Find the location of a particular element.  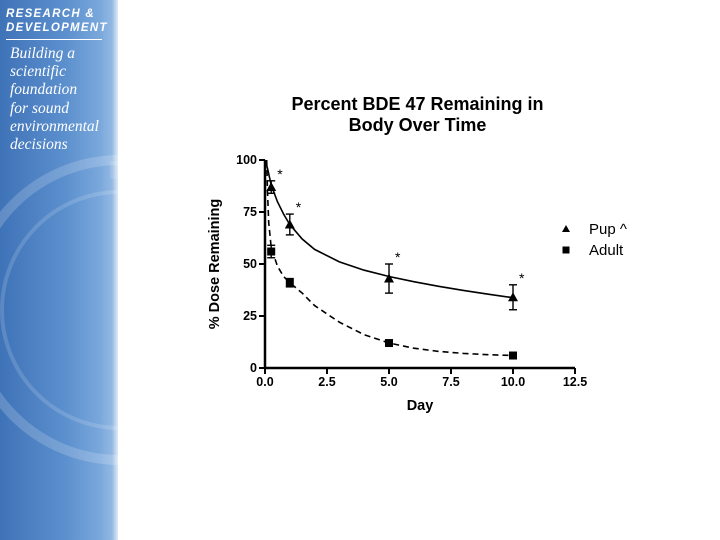

y-tick-label: 100 is located at coordinates (246, 160).